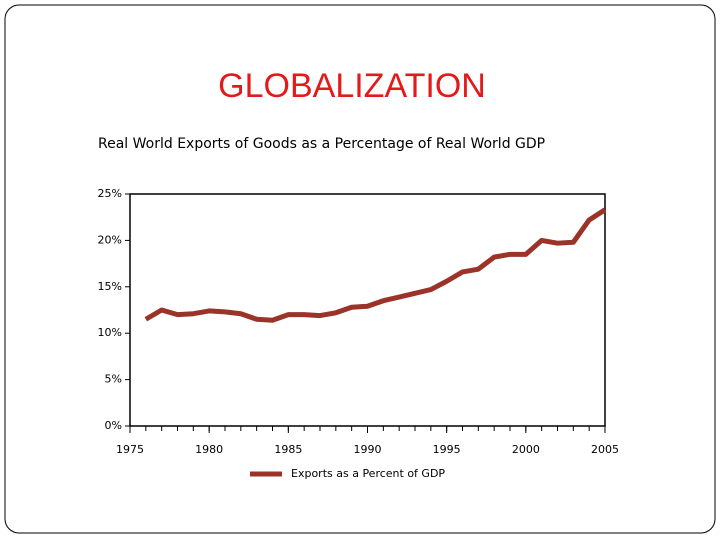 The image size is (720, 540). I want to click on y-tick-label: 15%, so click(110, 286).